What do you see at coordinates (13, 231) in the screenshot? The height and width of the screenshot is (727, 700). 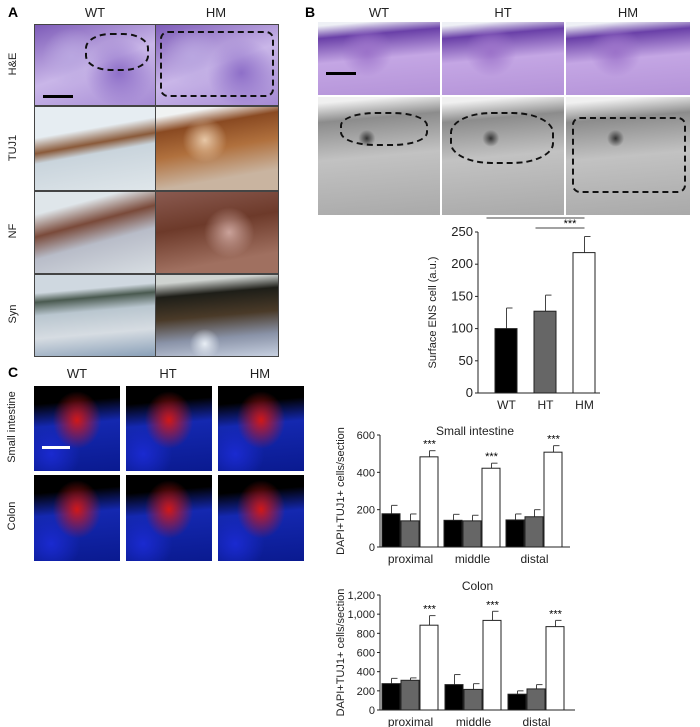 I see `row-label-nf: NF` at bounding box center [13, 231].